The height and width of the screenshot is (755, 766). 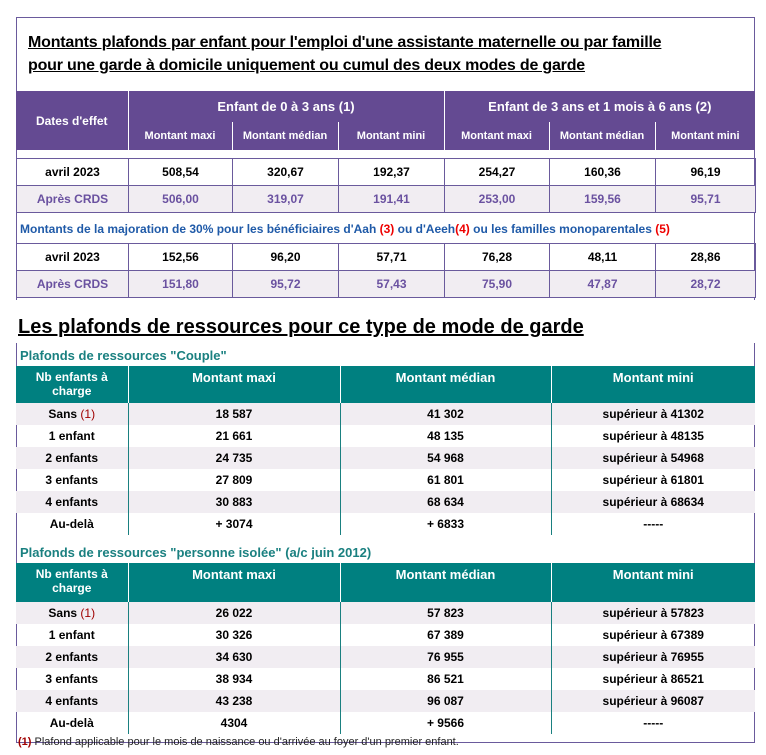 I want to click on cell-text: 67 389, so click(x=445, y=635).